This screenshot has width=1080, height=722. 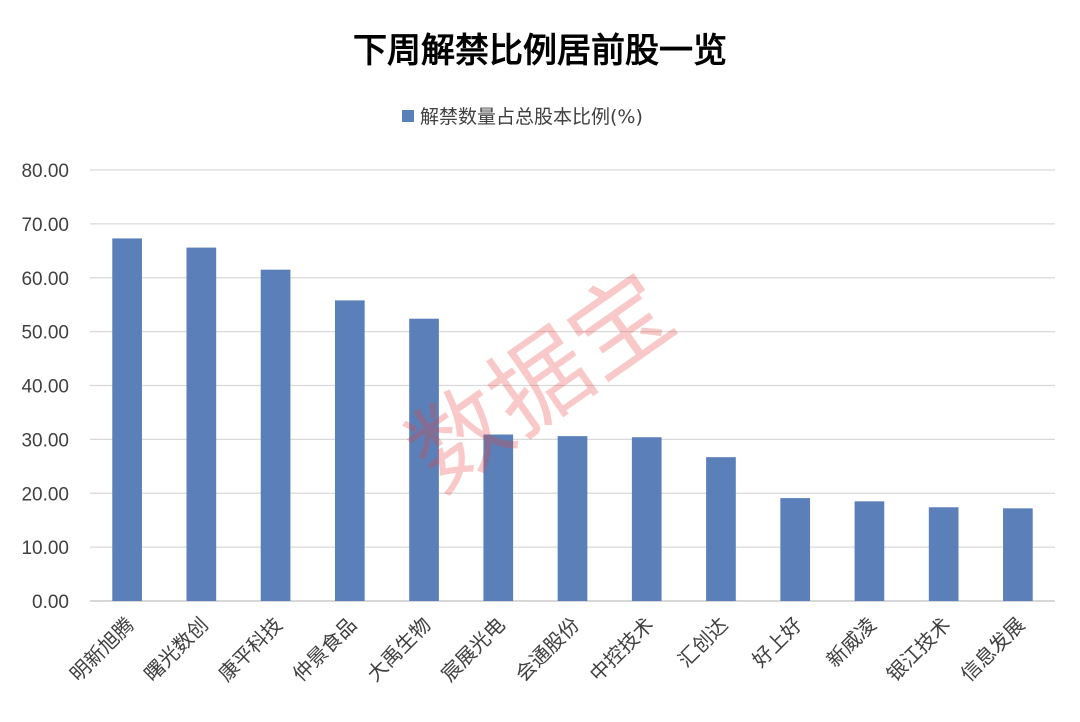 I want to click on y-tick-label: 20.00, so click(x=45, y=494).